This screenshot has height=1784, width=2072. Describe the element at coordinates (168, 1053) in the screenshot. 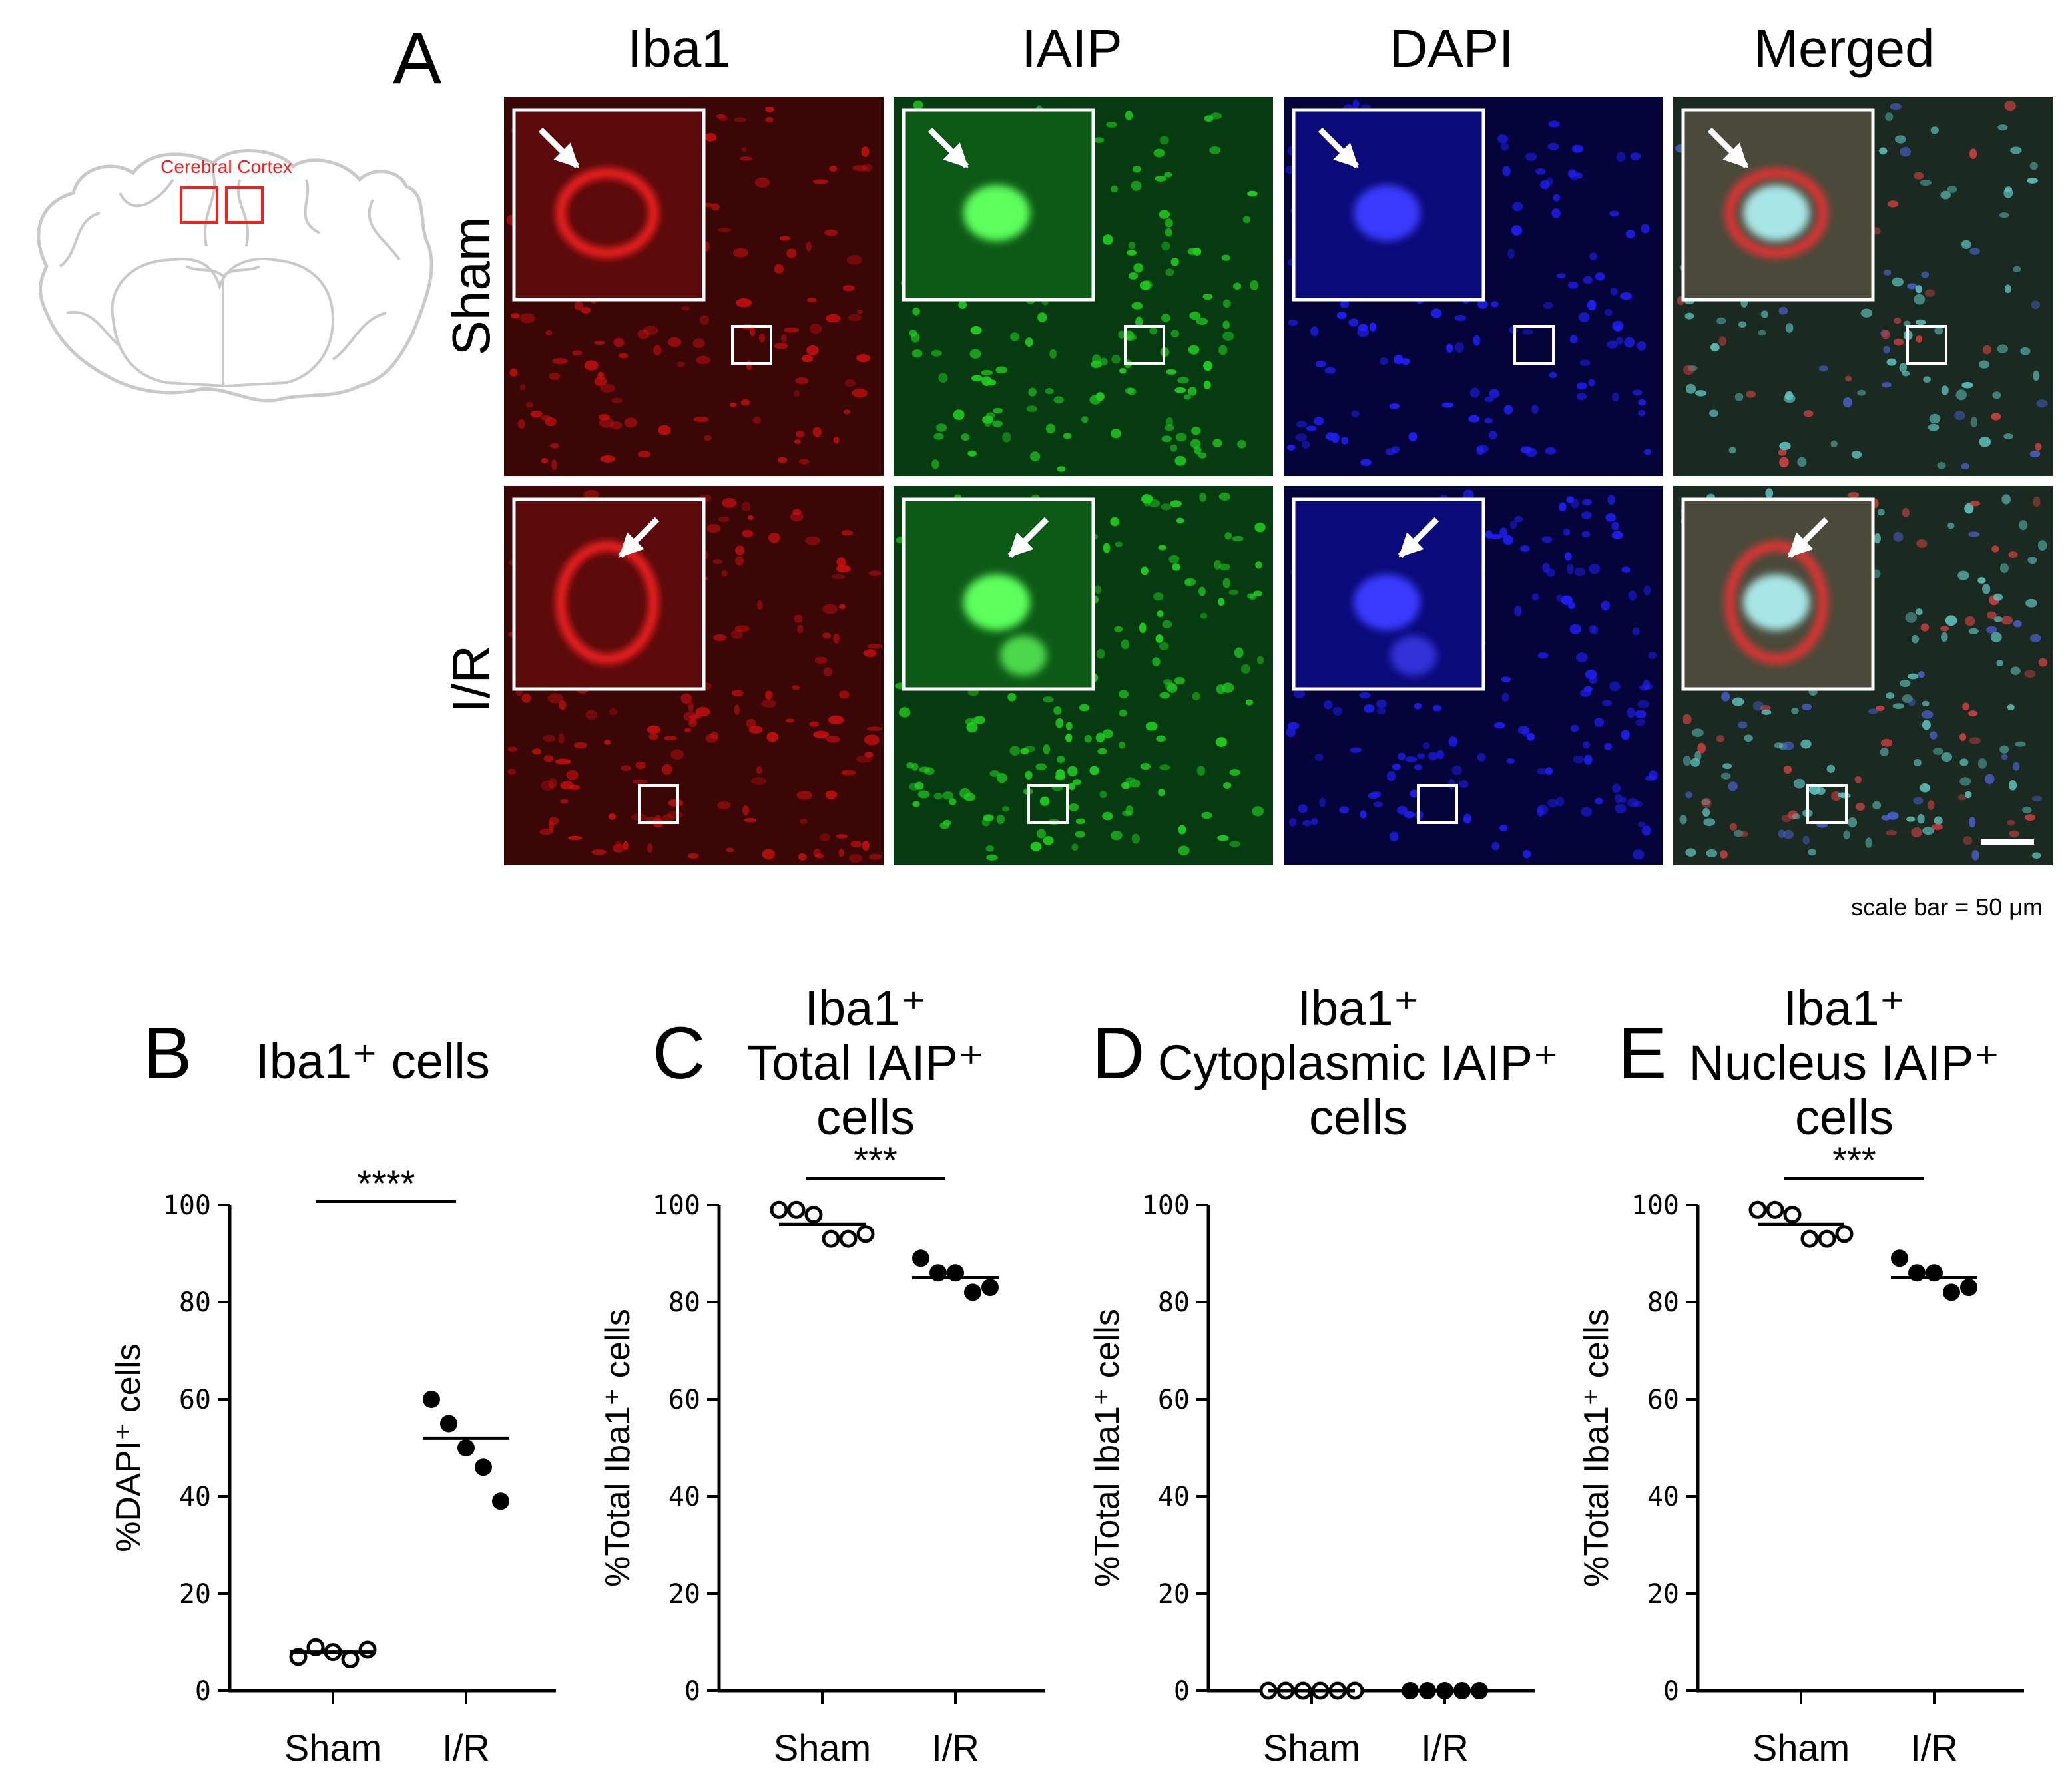

I see `panel-letter: B` at that location.